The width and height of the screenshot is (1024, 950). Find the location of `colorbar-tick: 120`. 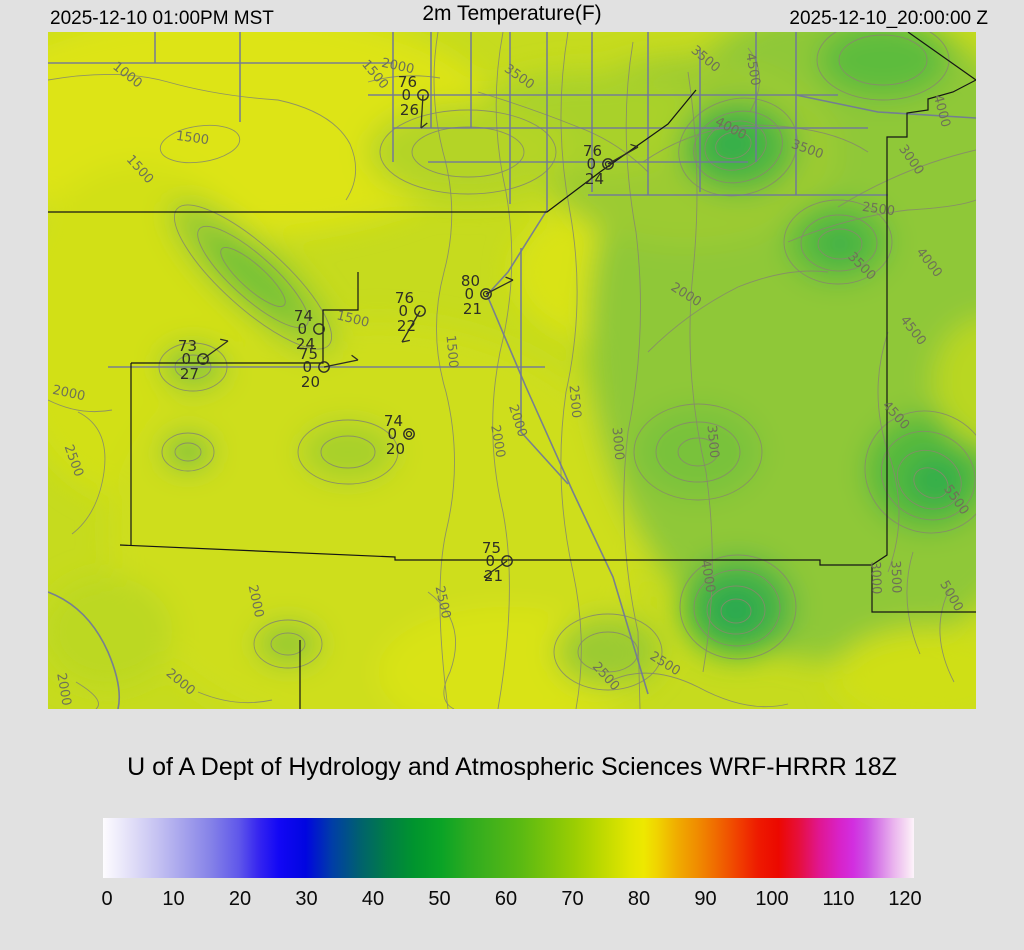

colorbar-tick: 120 is located at coordinates (905, 899).